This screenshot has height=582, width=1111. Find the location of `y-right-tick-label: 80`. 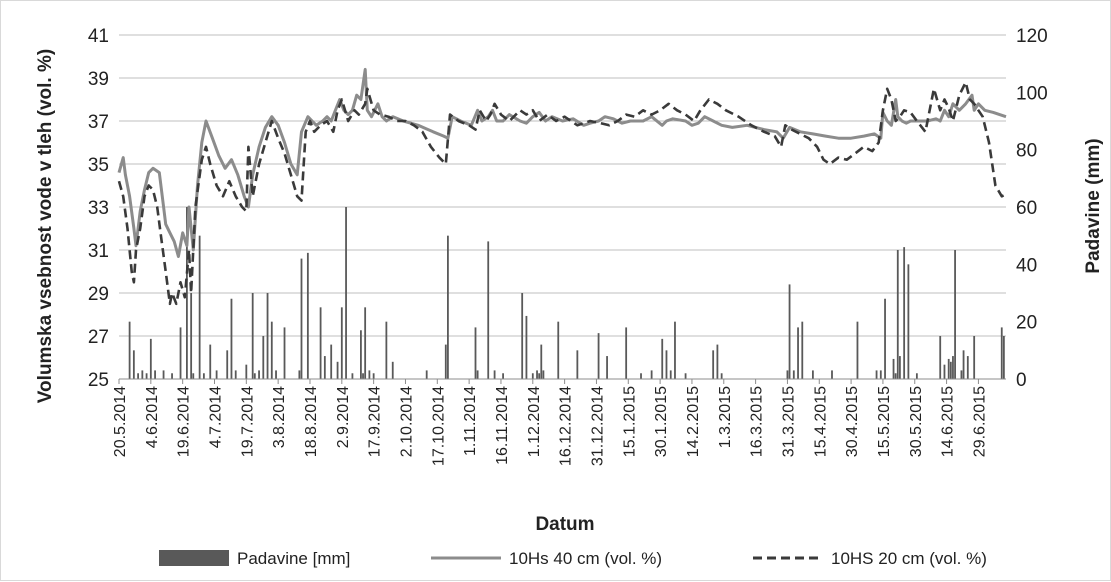

y-right-tick-label: 80 is located at coordinates (1026, 151).